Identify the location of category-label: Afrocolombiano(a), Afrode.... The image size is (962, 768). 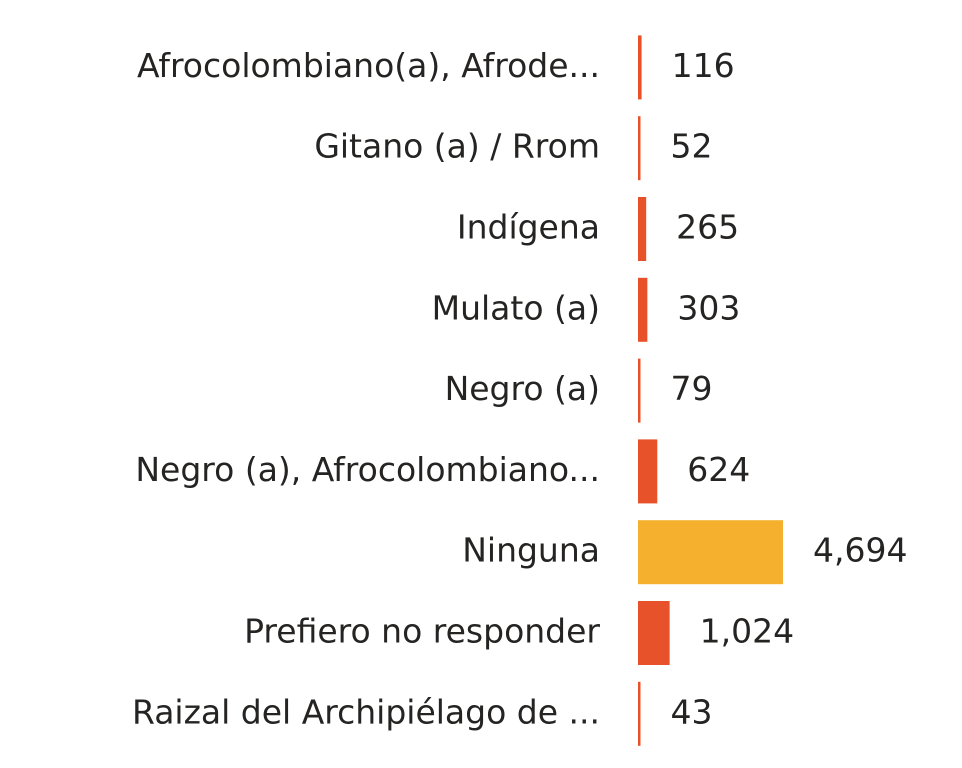
(368, 65).